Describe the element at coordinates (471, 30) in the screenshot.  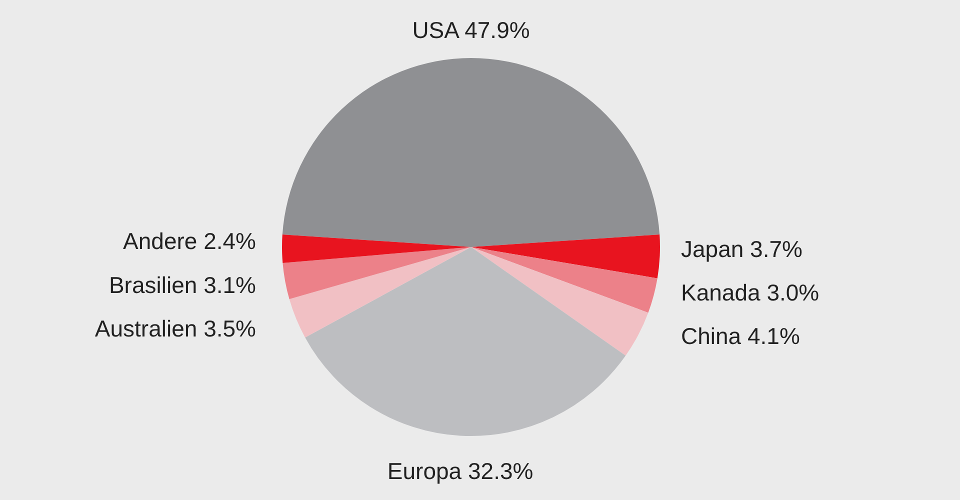
I see `slice-label: USA 47.9%` at that location.